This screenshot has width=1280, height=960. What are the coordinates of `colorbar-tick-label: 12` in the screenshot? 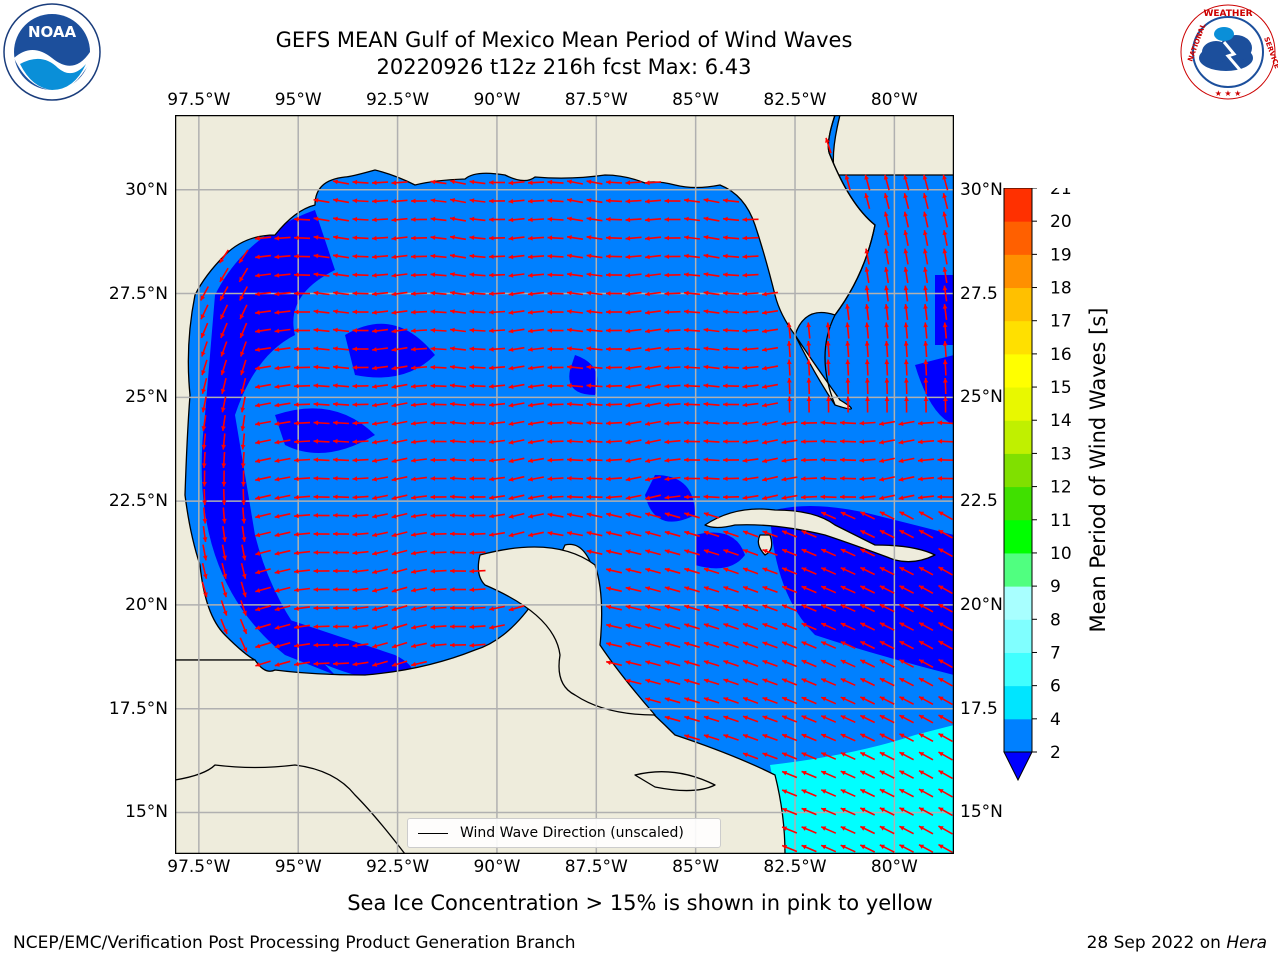 It's located at (1061, 488).